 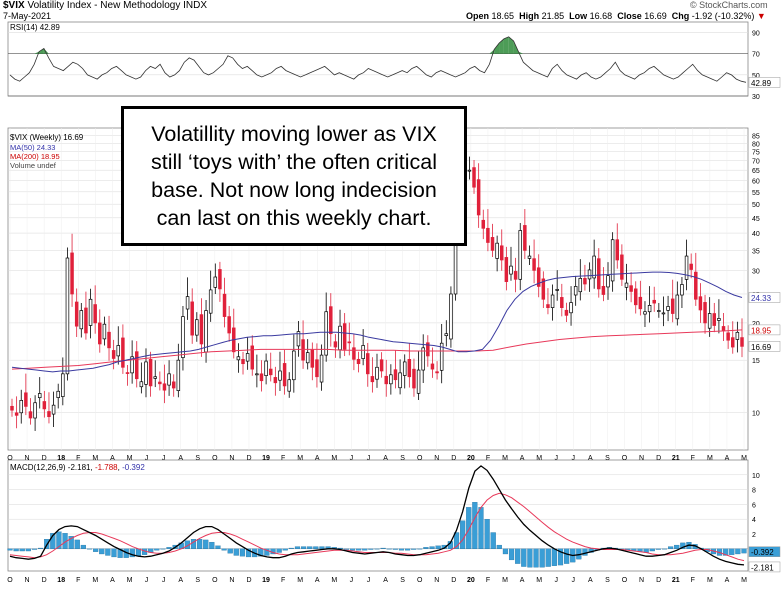 I want to click on rsi-current-tag-bg, so click(x=764, y=82).